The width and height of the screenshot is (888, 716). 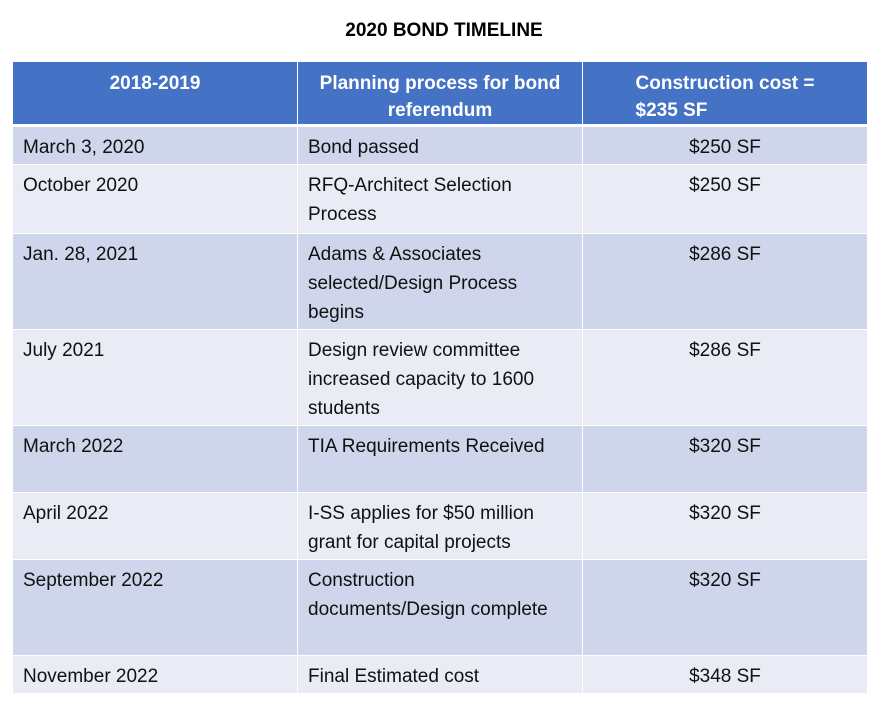 I want to click on row-date: July 2021, so click(x=155, y=378).